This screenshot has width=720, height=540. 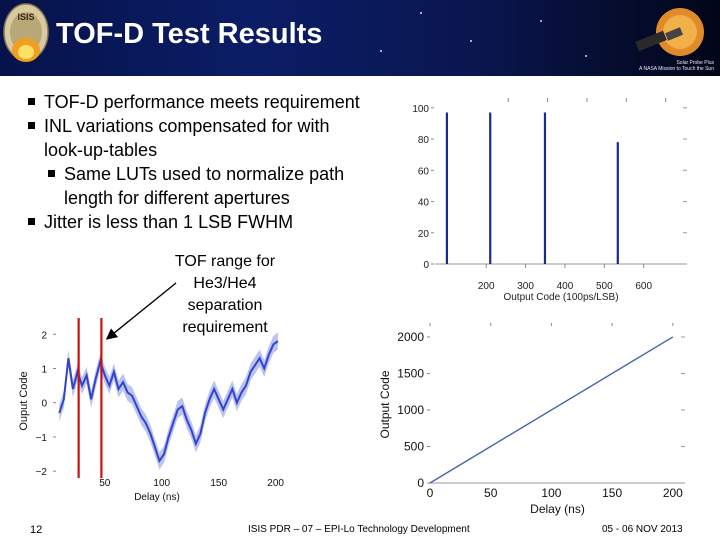 I want to click on x-tick-label: 0, so click(x=430, y=493).